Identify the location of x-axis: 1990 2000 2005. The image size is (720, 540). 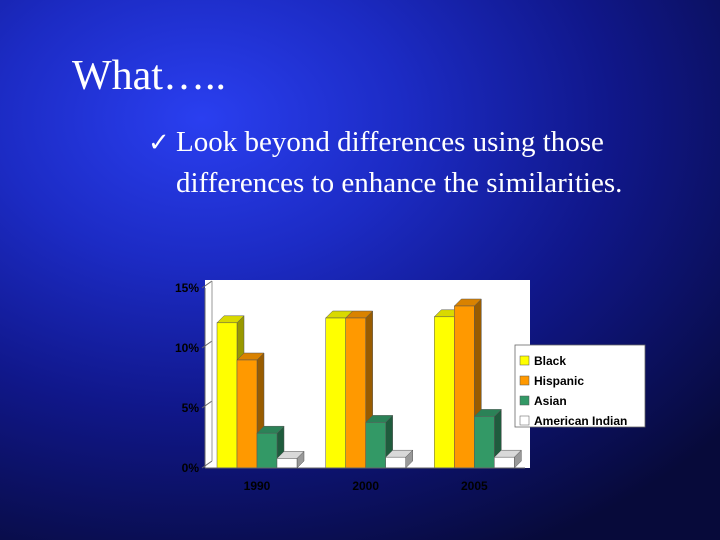
(365, 480).